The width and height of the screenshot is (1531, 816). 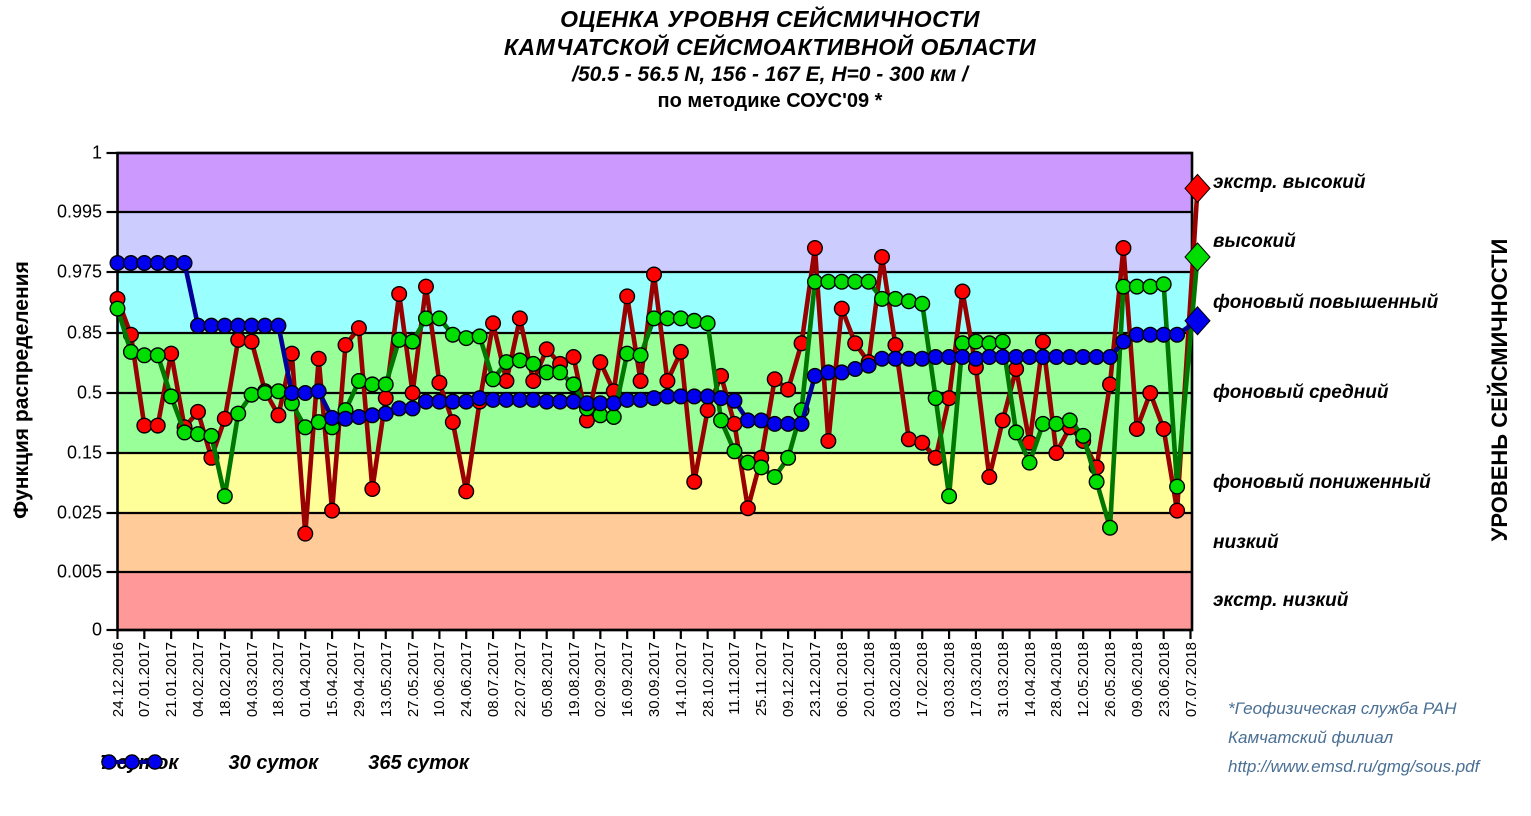 I want to click on y-tick-label: 0.995, so click(x=79, y=211).